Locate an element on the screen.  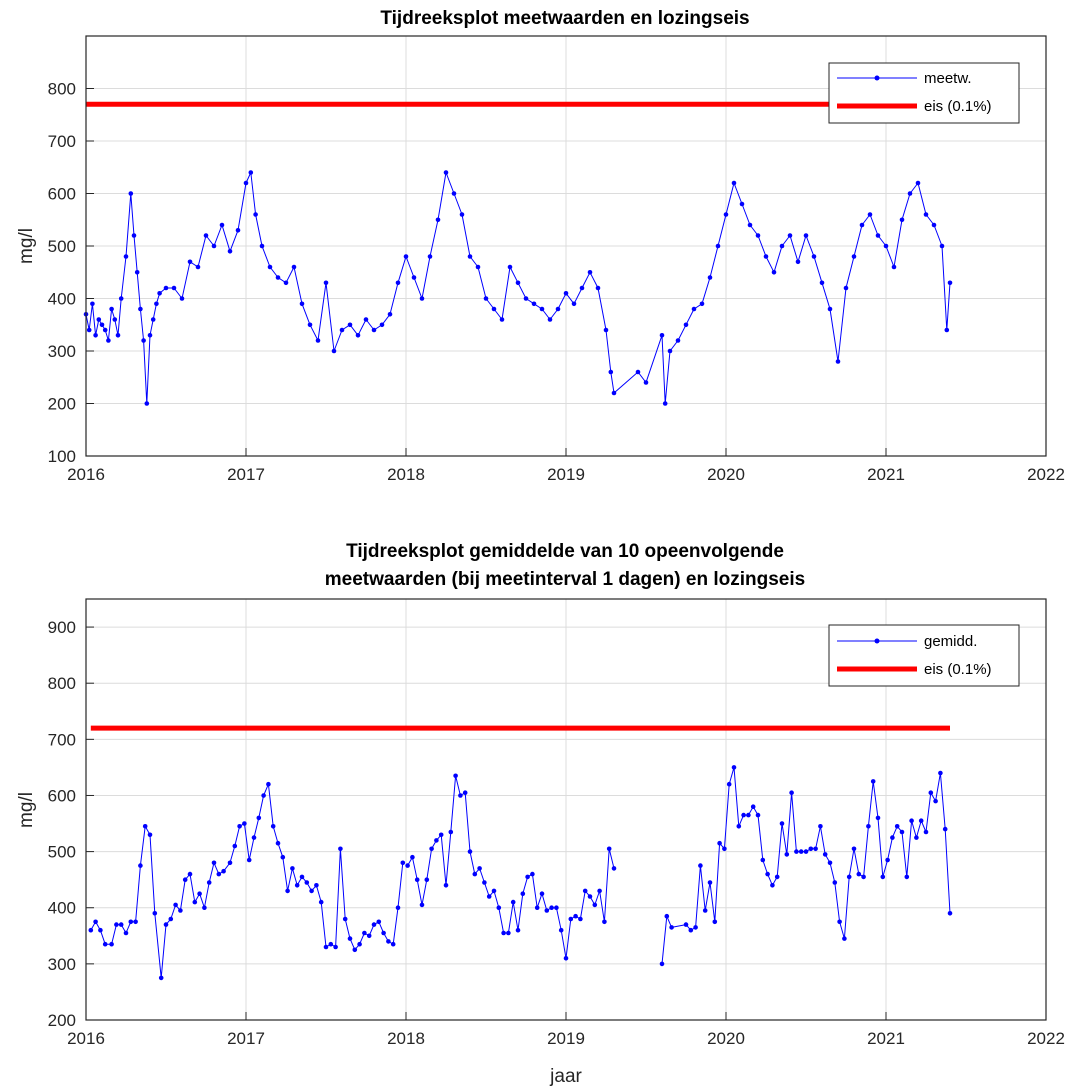
bottom-legend-gemidd-label: gemidd. is located at coordinates (950, 641).